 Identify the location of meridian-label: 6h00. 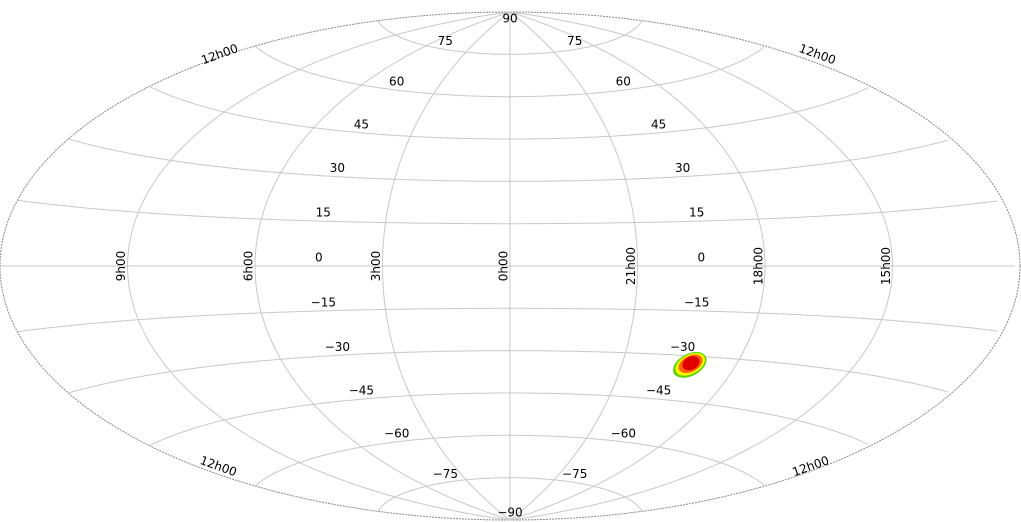
(249, 266).